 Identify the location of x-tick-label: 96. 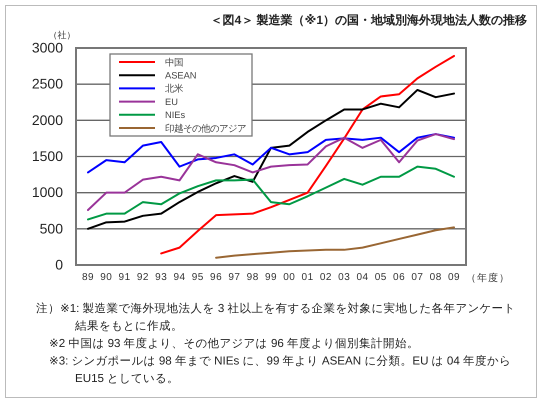
(216, 278).